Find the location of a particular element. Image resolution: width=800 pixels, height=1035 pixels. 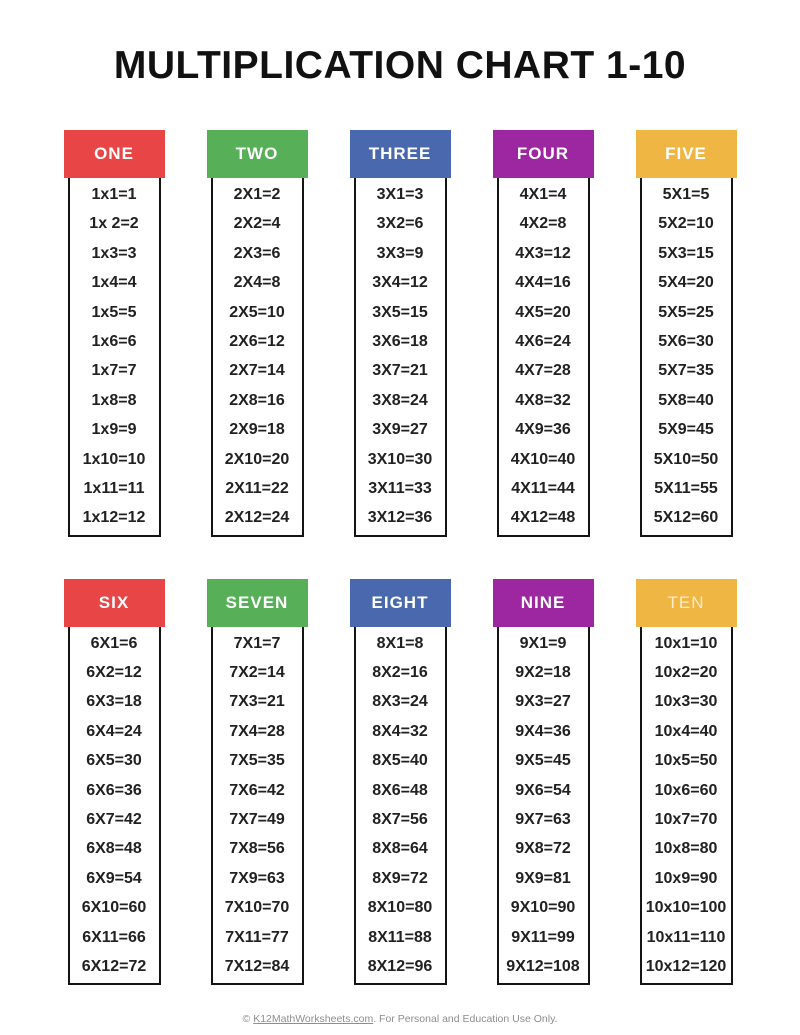

fact-row: 6X9=54 is located at coordinates (114, 878).